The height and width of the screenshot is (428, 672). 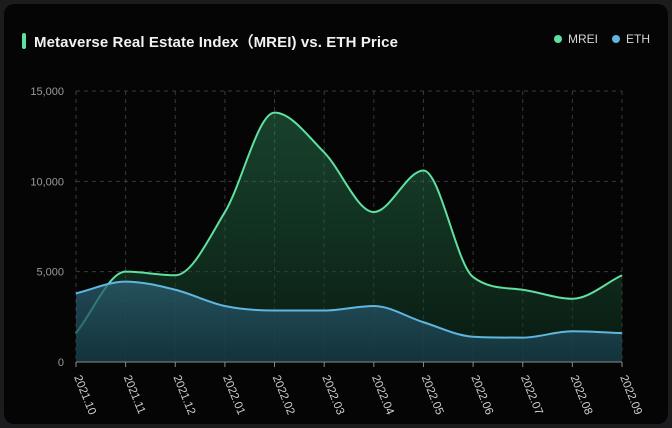 I want to click on x-tick-label: 2021.10, so click(x=84, y=395).